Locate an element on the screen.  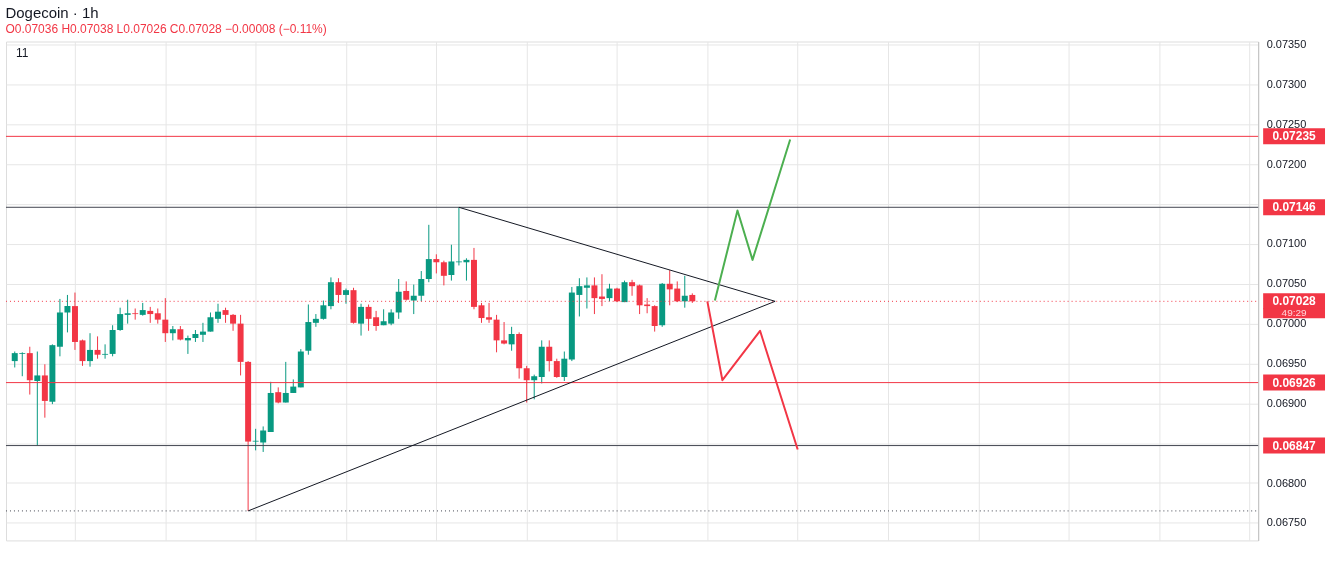
chart-title: Dogecoin · 1h is located at coordinates (52, 12).